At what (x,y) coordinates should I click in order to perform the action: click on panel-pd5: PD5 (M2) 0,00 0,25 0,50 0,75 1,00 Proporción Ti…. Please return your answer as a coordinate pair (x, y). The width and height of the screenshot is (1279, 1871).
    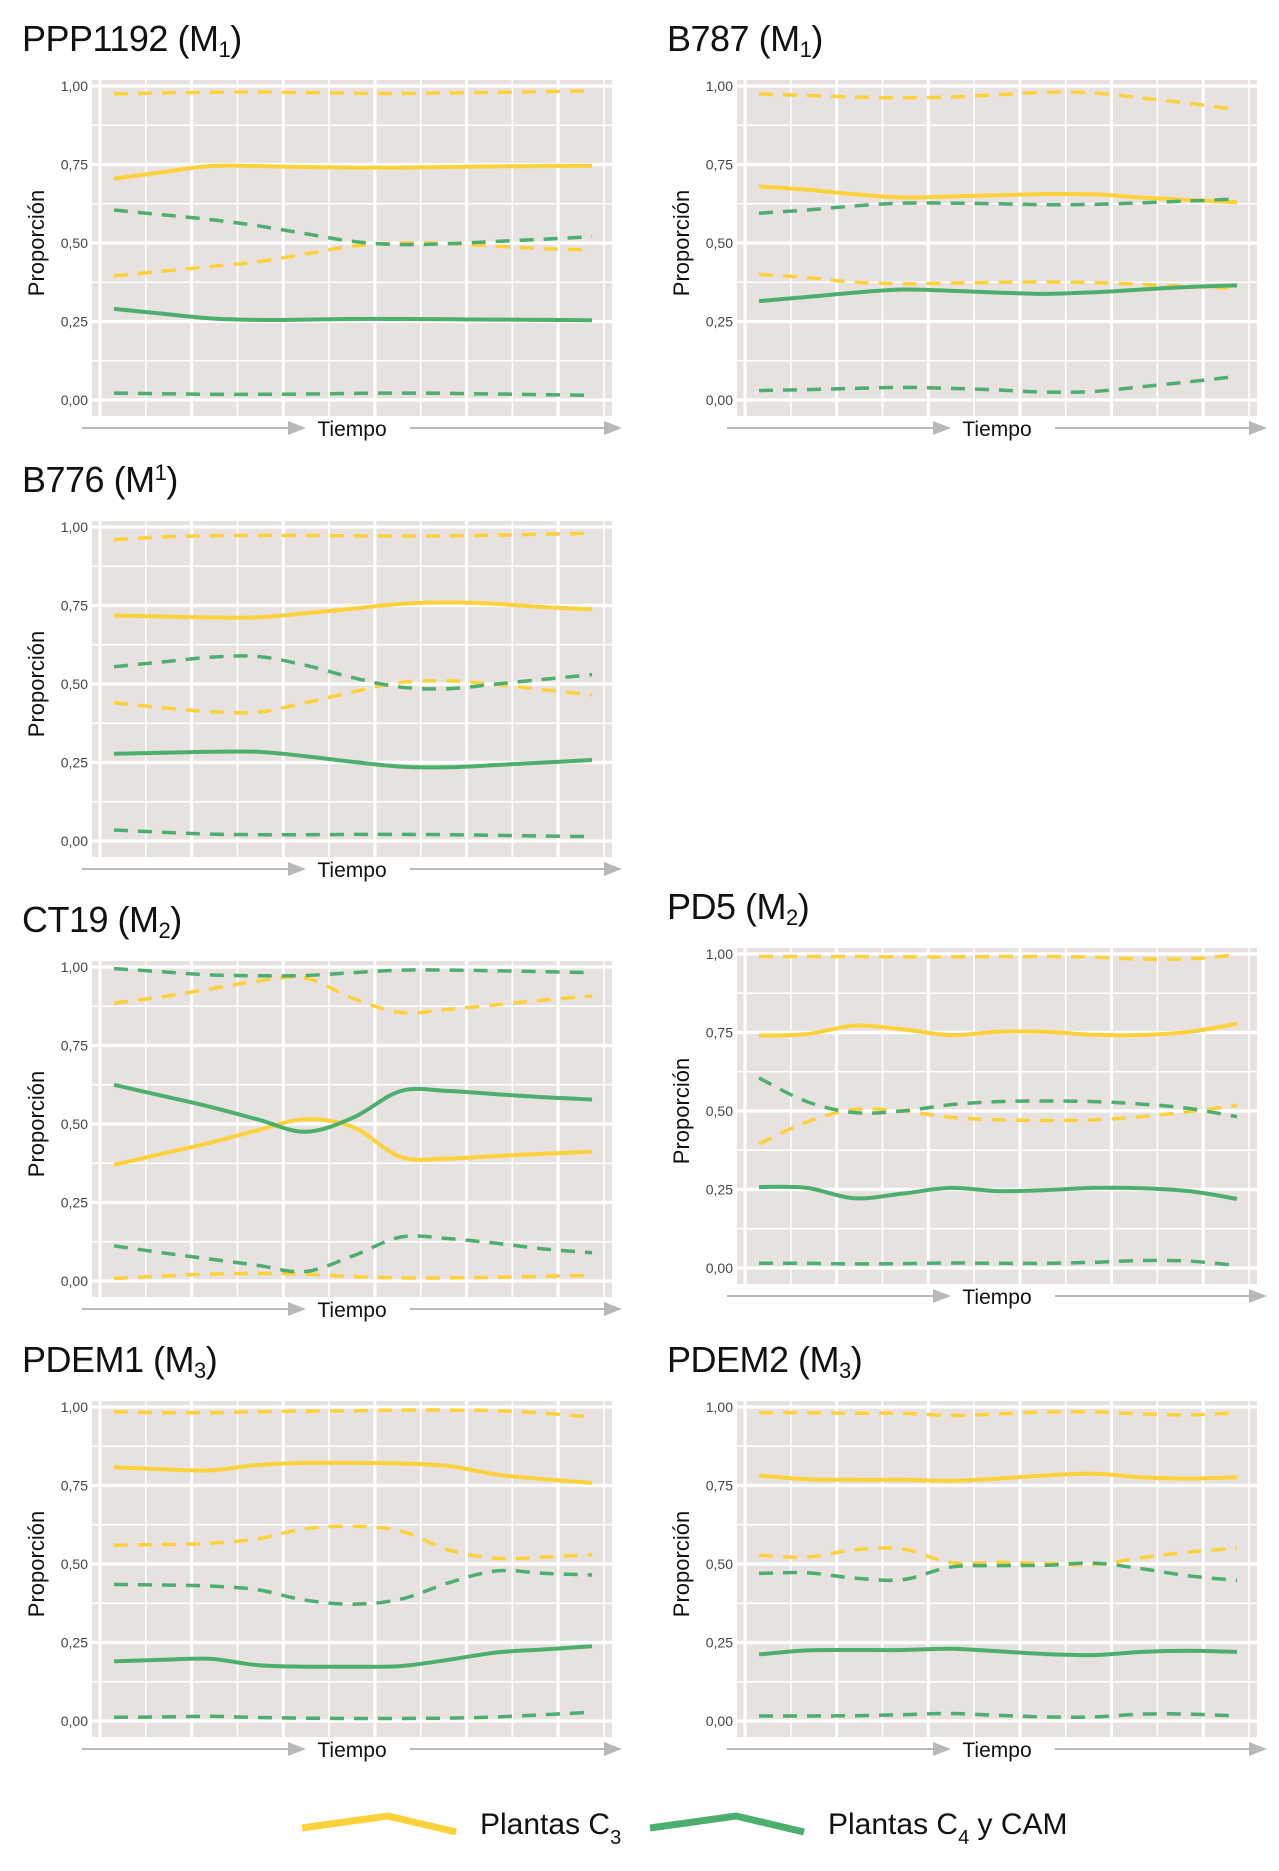
    Looking at the image, I should click on (956, 1102).